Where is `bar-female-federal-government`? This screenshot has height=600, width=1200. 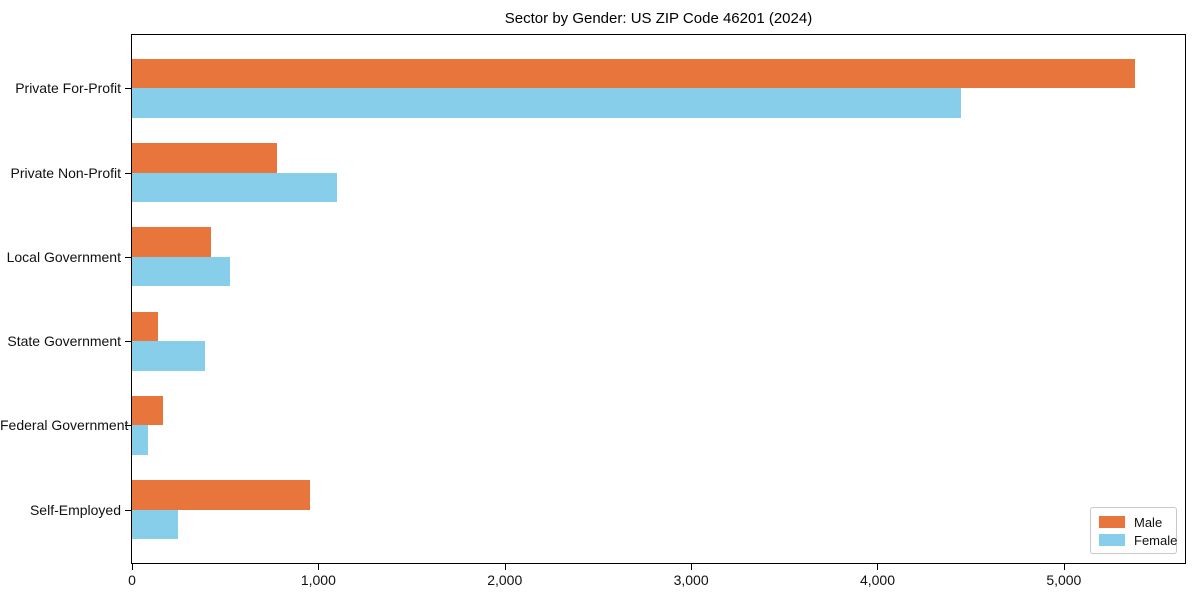 bar-female-federal-government is located at coordinates (140, 440).